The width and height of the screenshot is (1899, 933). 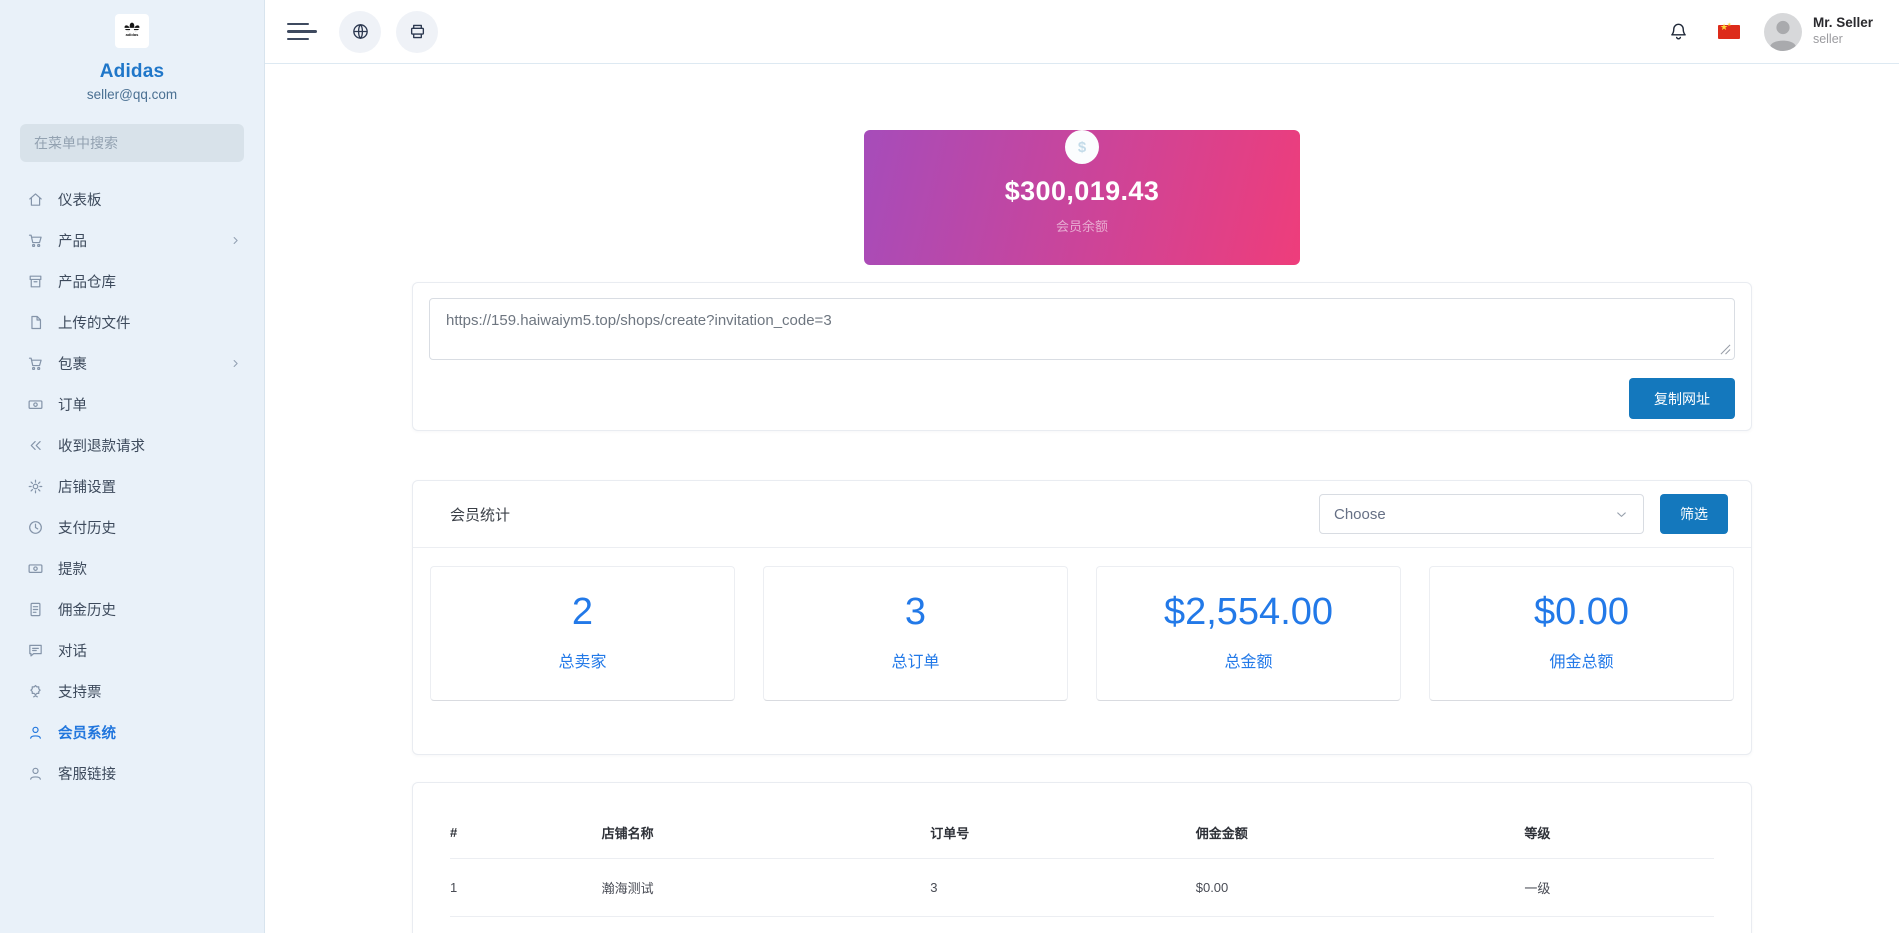 I want to click on member-balance-amount: $300,019.43, so click(x=1082, y=191).